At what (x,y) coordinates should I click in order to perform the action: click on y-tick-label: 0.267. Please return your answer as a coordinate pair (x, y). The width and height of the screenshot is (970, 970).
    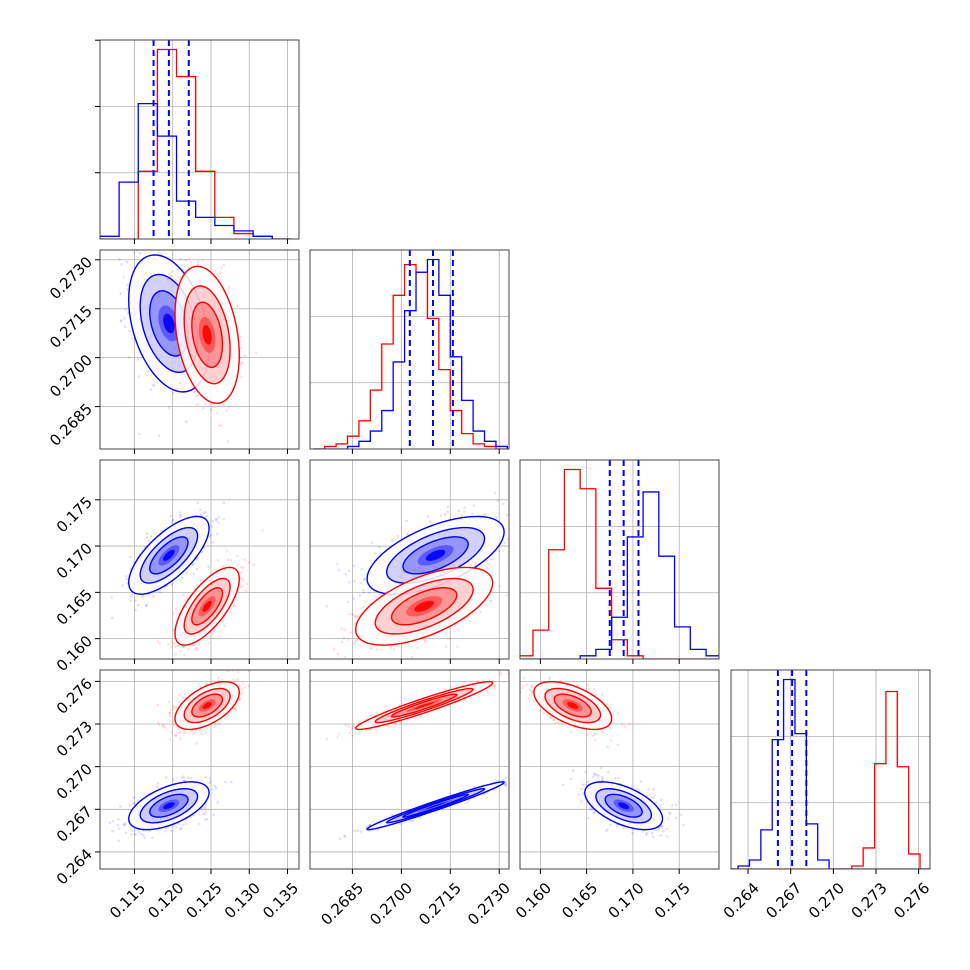
    Looking at the image, I should click on (74, 824).